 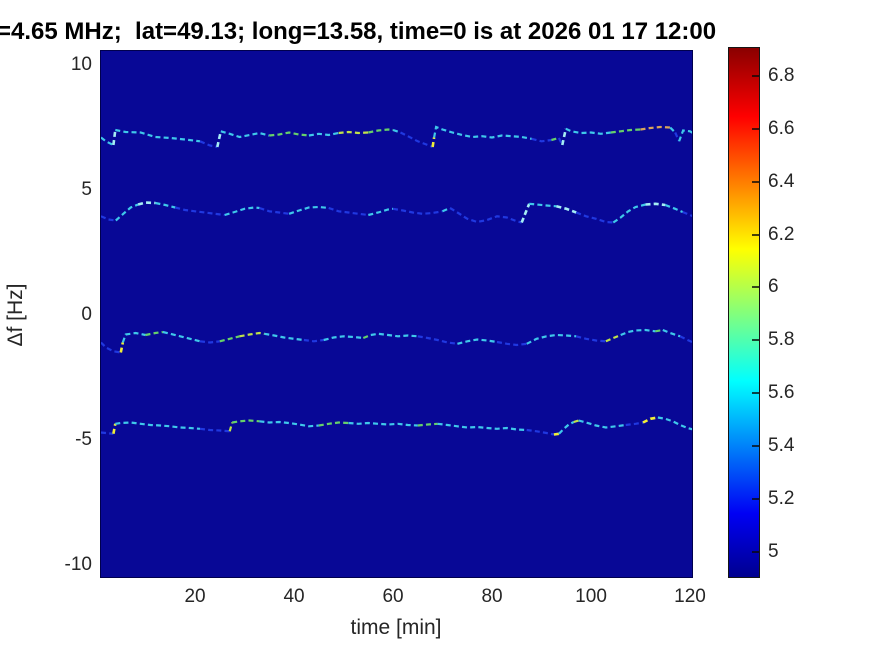 I want to click on colorbar-tick-label: 5, so click(x=773, y=551).